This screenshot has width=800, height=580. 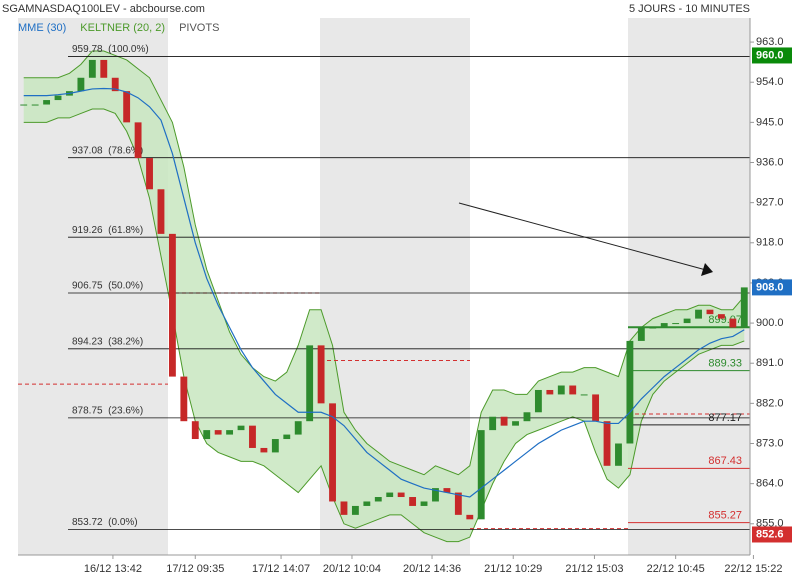 I want to click on arrow-head, so click(x=707, y=269).